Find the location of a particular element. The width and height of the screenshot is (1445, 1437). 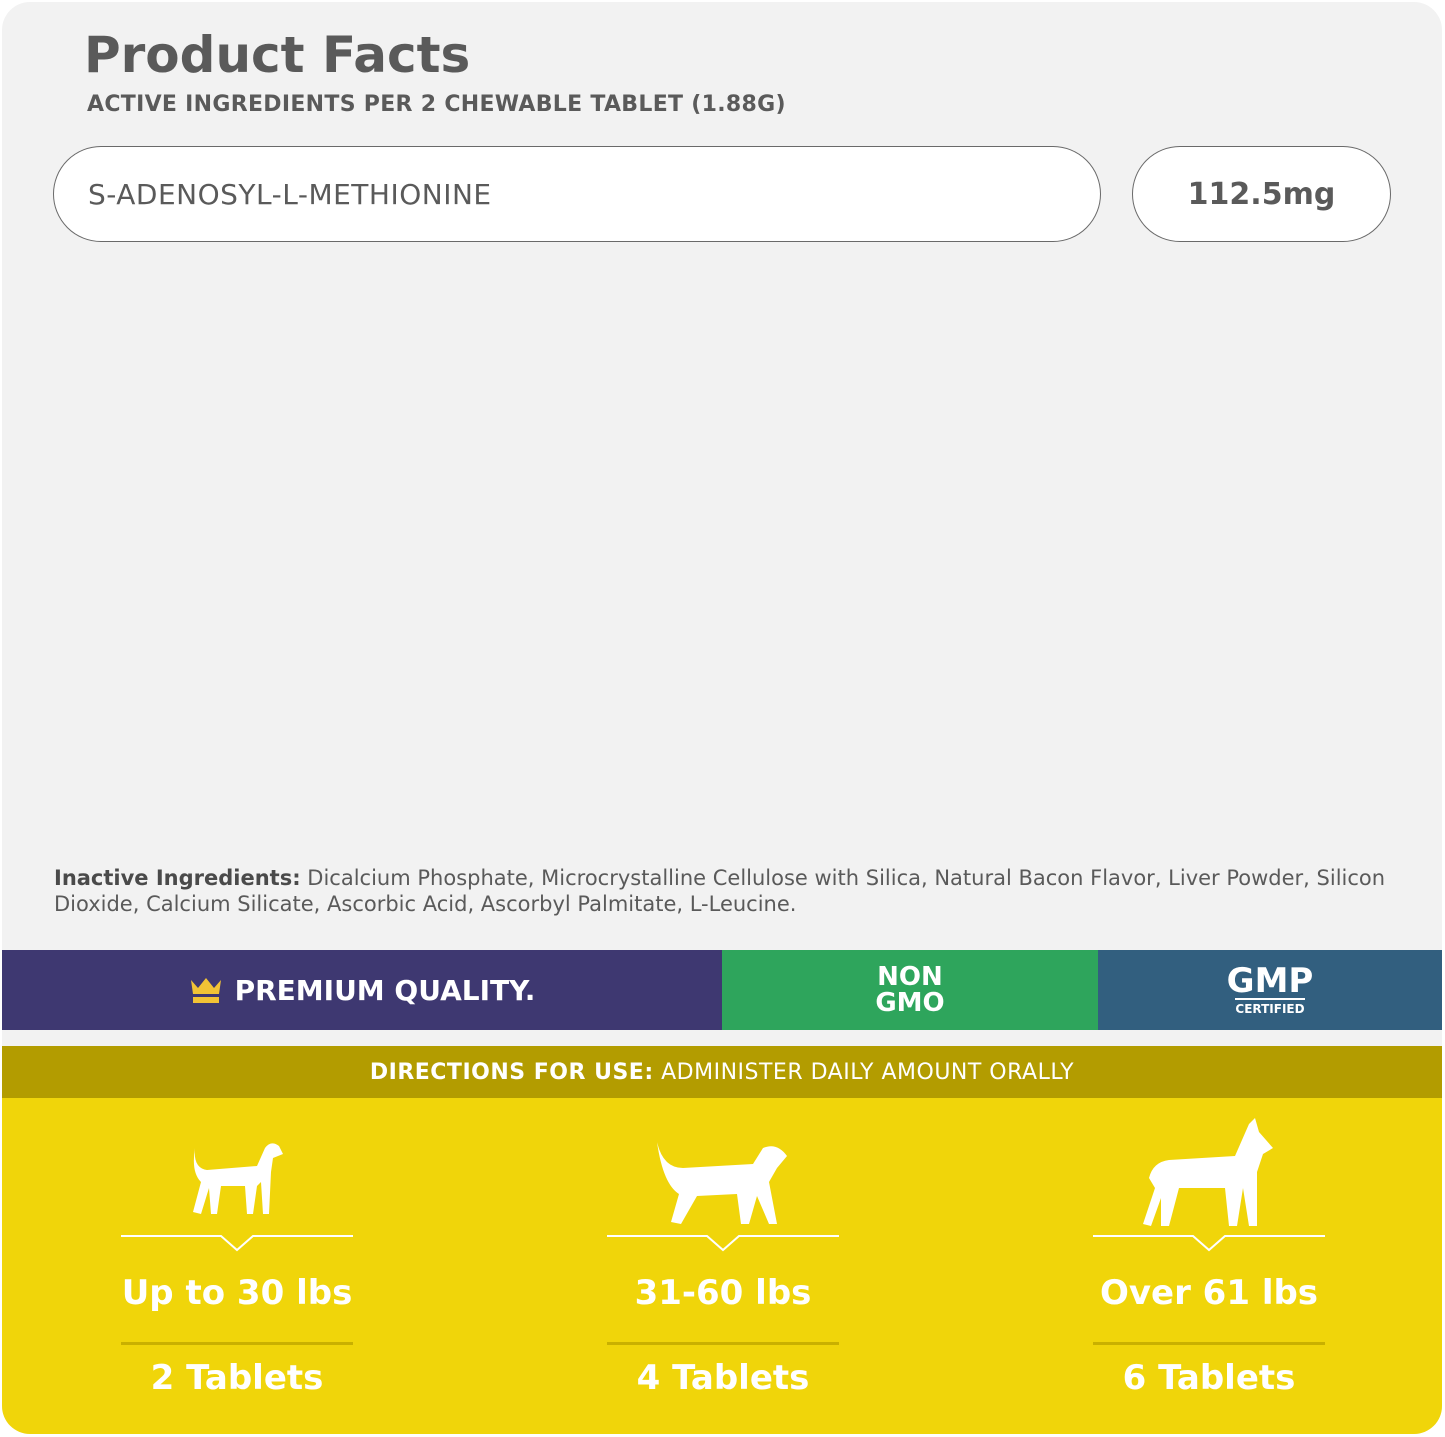

inactive-label: Inactive Ingredients: is located at coordinates (177, 878).